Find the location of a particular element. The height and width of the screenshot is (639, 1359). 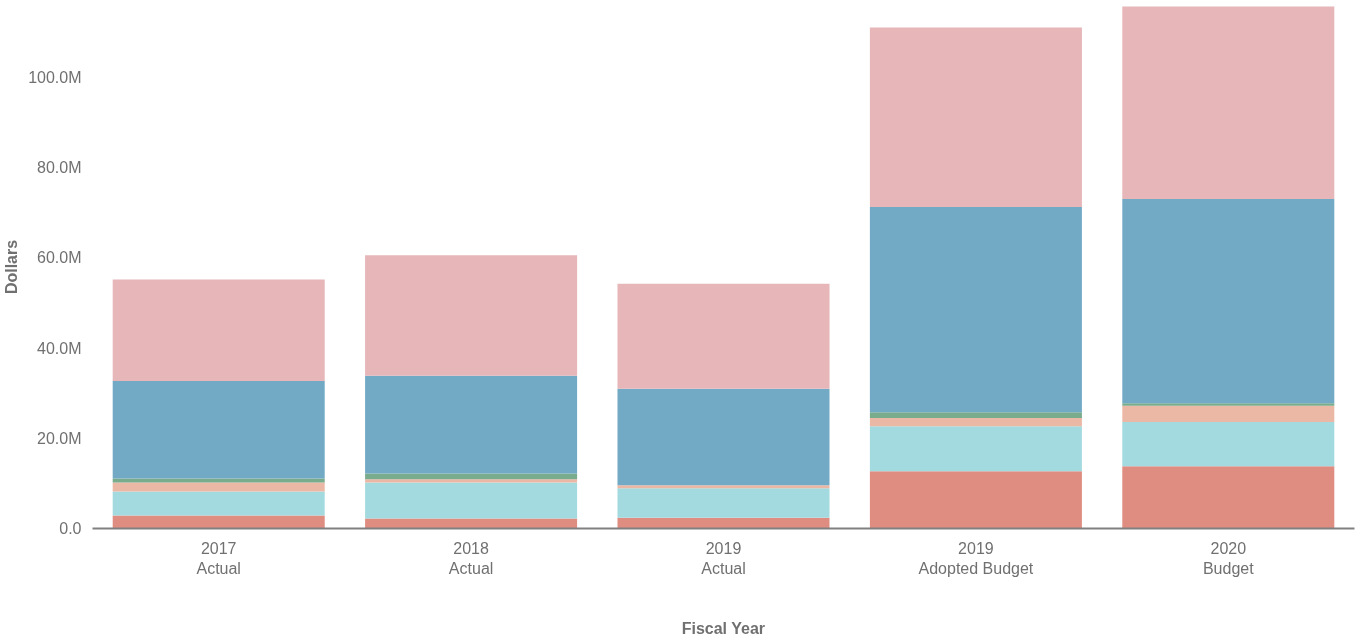

x-tick-label: 2019 Adopted Budget is located at coordinates (976, 558).